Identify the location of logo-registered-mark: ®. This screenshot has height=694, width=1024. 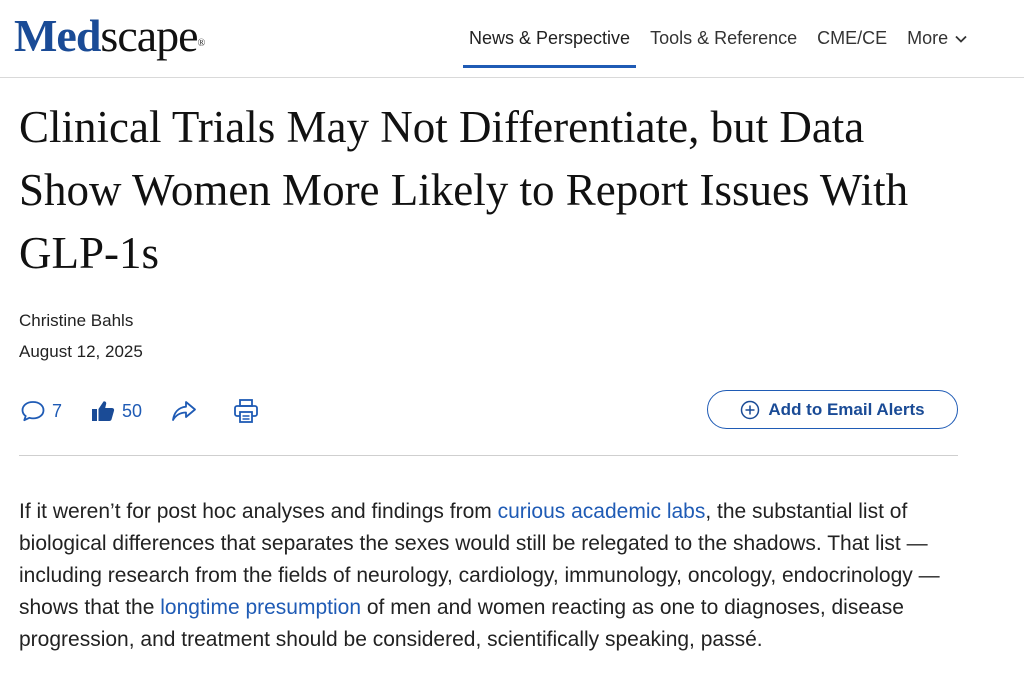
(201, 43).